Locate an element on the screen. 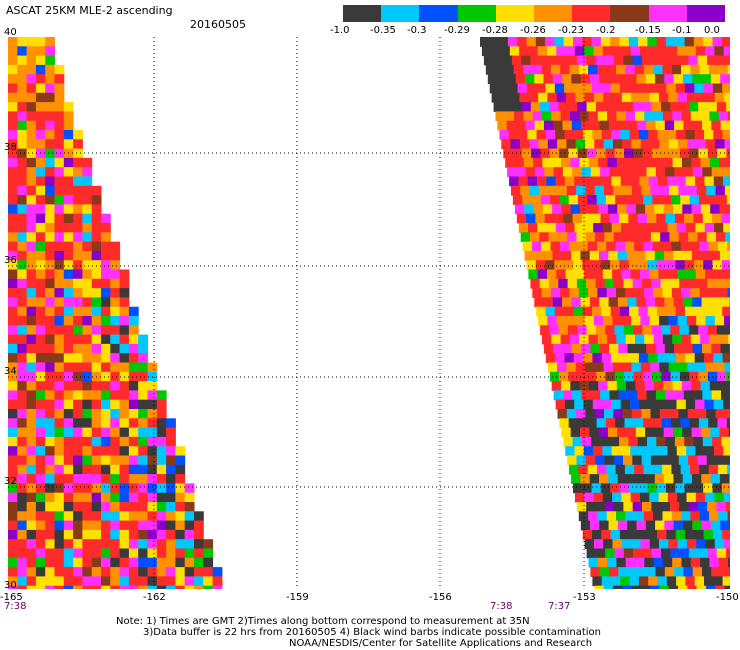 The height and width of the screenshot is (650, 740). colorbar-label: 0.0 is located at coordinates (712, 30).